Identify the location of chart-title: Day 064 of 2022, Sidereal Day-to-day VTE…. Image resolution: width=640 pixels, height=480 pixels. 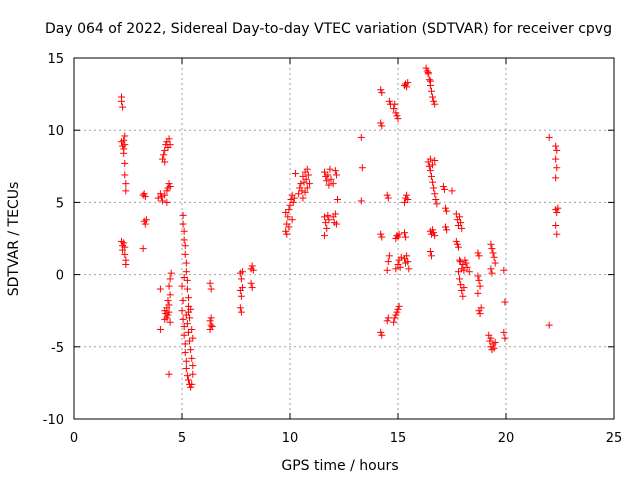
(328, 29).